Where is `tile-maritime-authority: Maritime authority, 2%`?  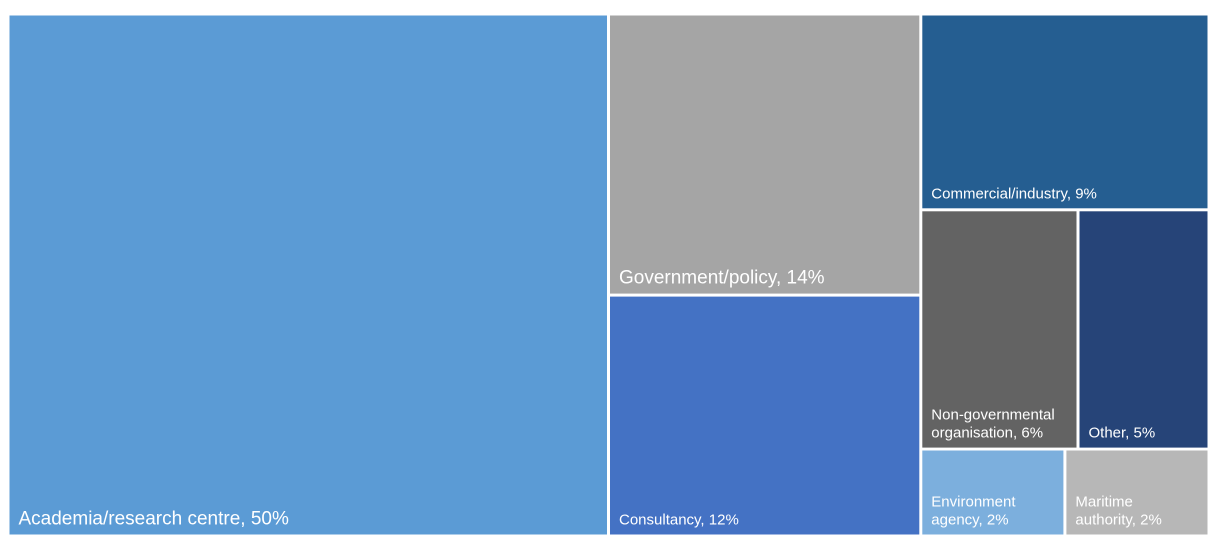 tile-maritime-authority: Maritime authority, 2% is located at coordinates (1137, 492).